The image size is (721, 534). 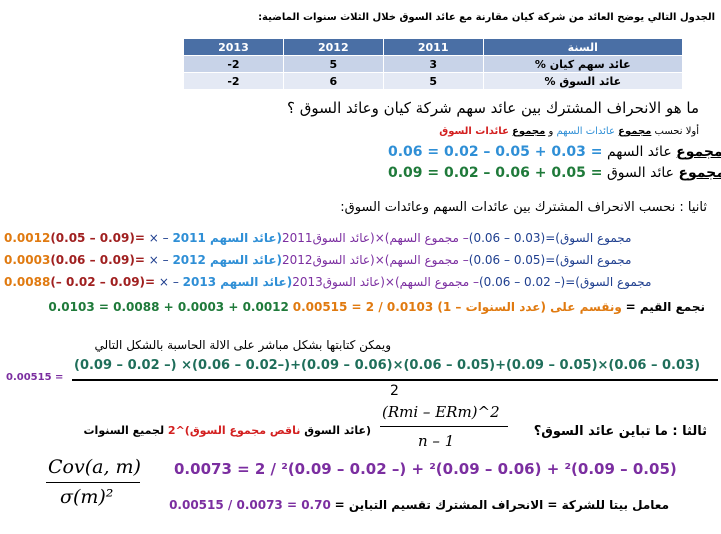 What do you see at coordinates (665, 307) in the screenshot?
I see `sum-label: نجمع القيم =` at bounding box center [665, 307].